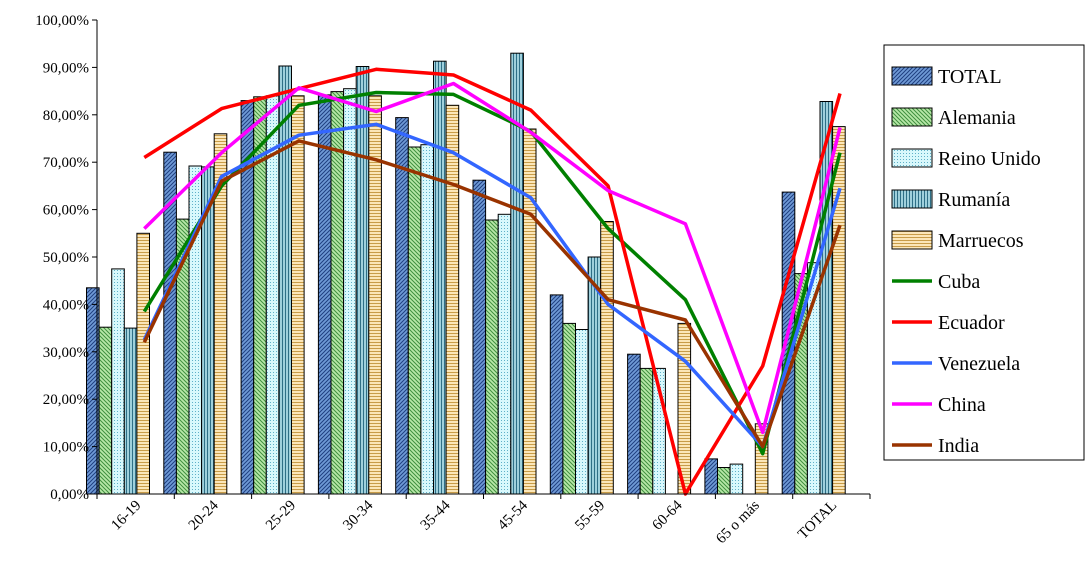 The width and height of the screenshot is (1092, 583). I want to click on legend-label-ecuador: Ecuador, so click(971, 323).